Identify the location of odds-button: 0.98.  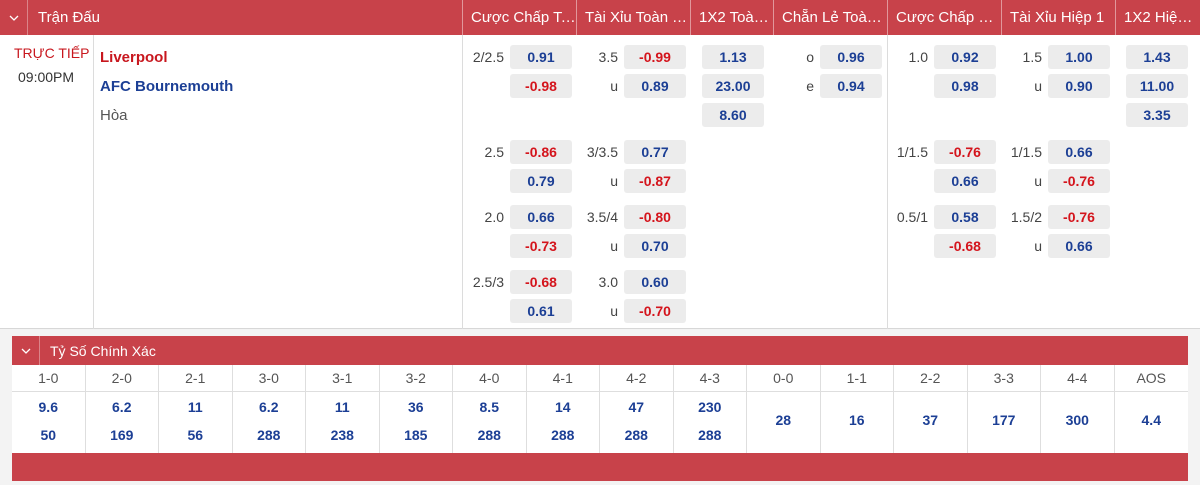
(965, 86).